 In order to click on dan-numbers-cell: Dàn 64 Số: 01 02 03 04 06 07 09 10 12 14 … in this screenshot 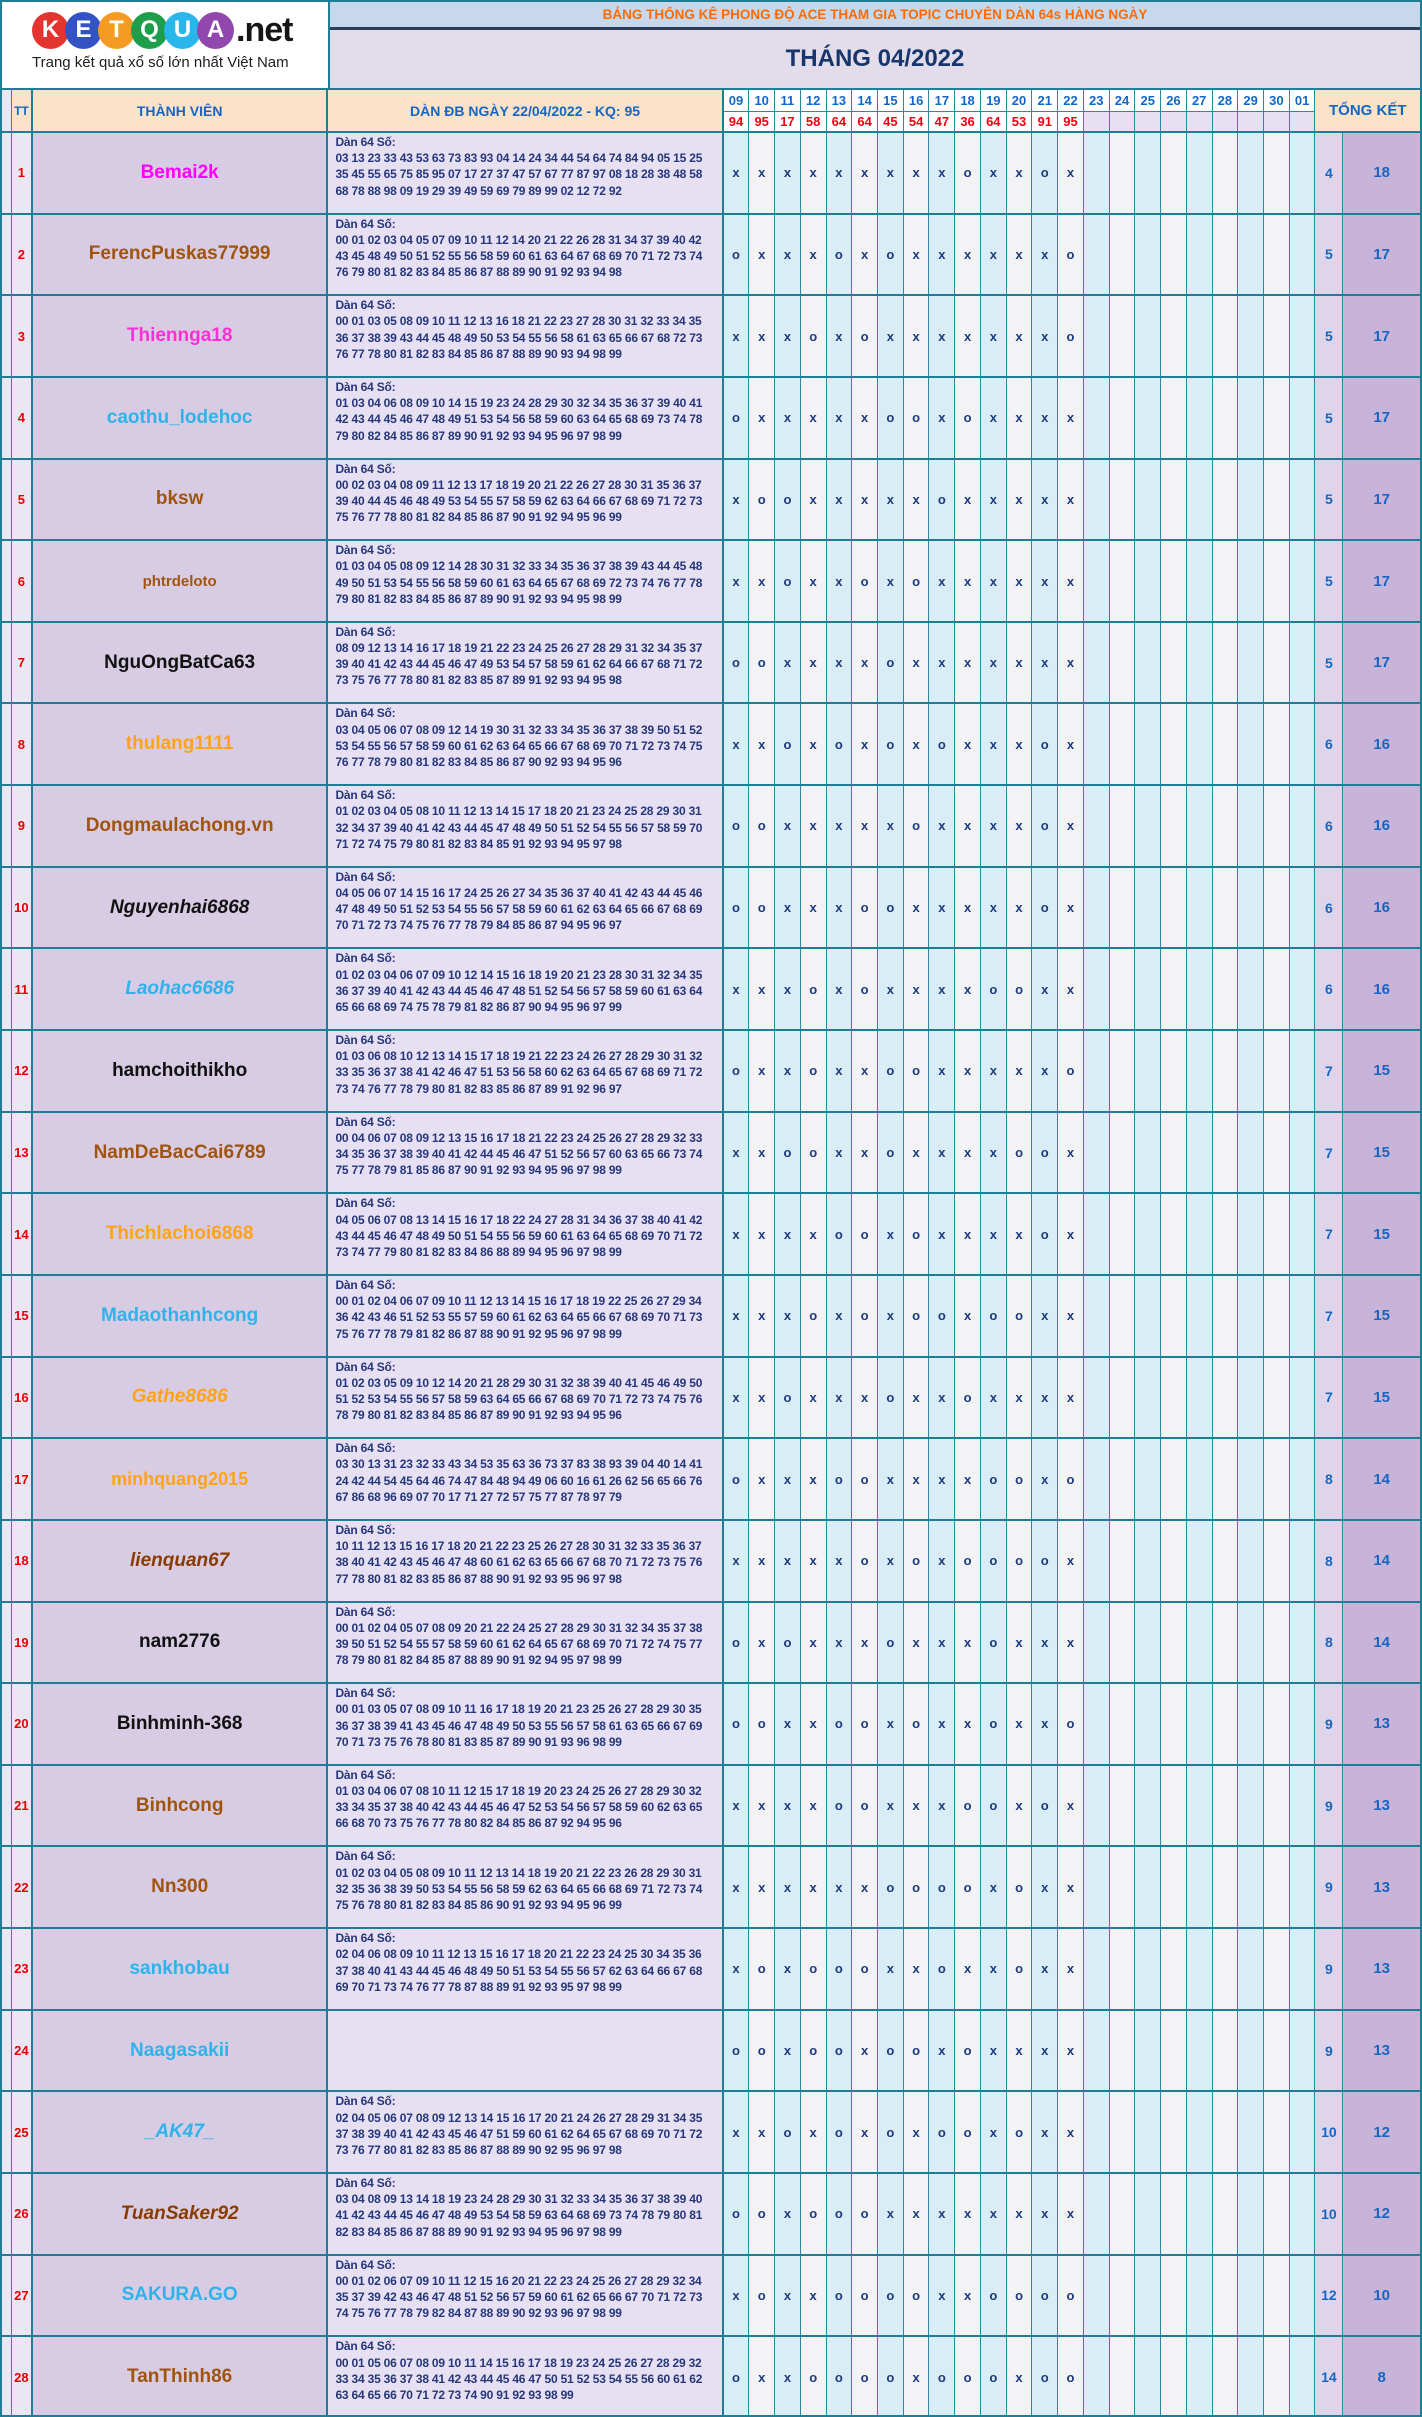, I will do `click(526, 989)`.